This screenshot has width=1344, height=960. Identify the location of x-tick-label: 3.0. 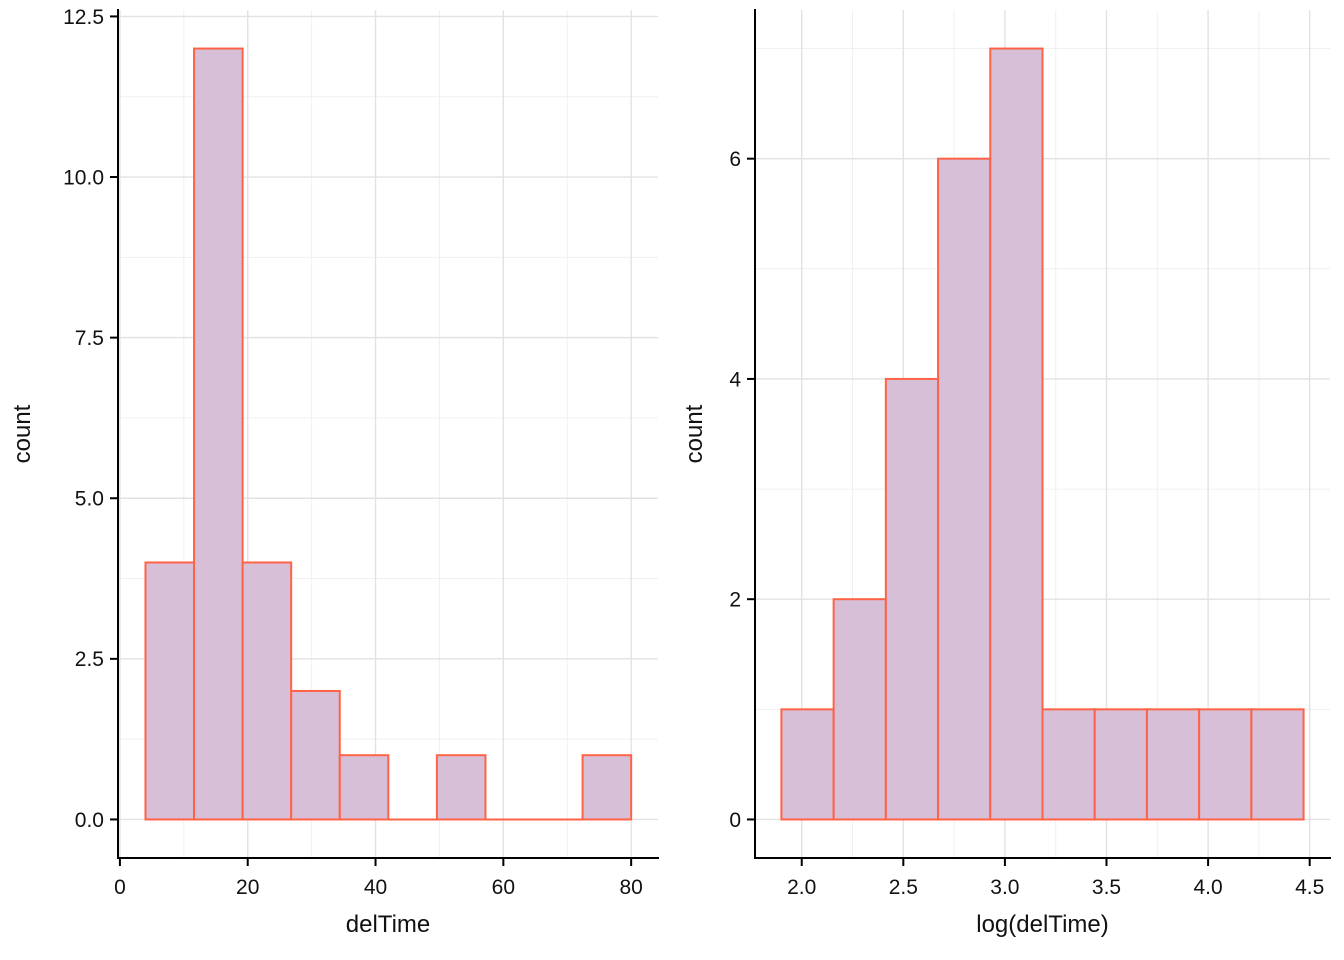
(1004, 887).